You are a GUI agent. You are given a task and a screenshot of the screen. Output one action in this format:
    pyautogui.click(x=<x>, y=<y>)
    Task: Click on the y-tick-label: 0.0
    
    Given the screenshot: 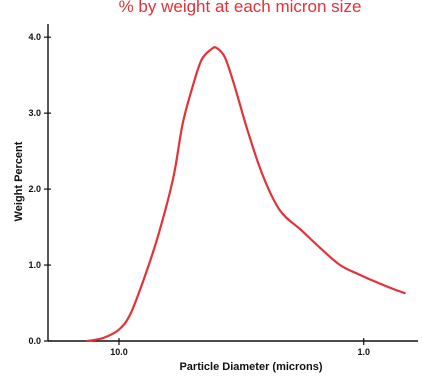 What is the action you would take?
    pyautogui.click(x=34, y=341)
    